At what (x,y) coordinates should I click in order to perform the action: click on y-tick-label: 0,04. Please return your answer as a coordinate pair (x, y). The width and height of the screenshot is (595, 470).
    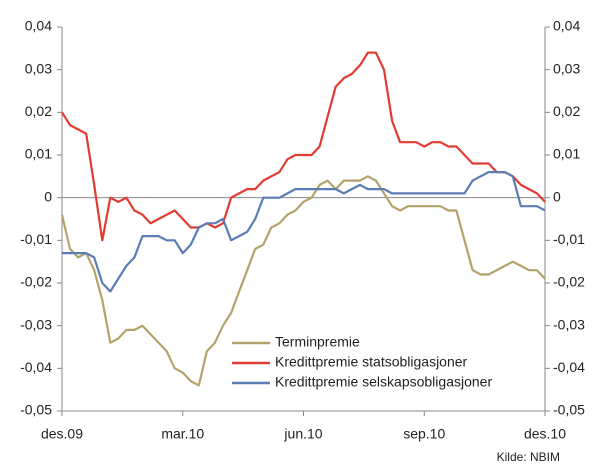
    Looking at the image, I should click on (38, 26).